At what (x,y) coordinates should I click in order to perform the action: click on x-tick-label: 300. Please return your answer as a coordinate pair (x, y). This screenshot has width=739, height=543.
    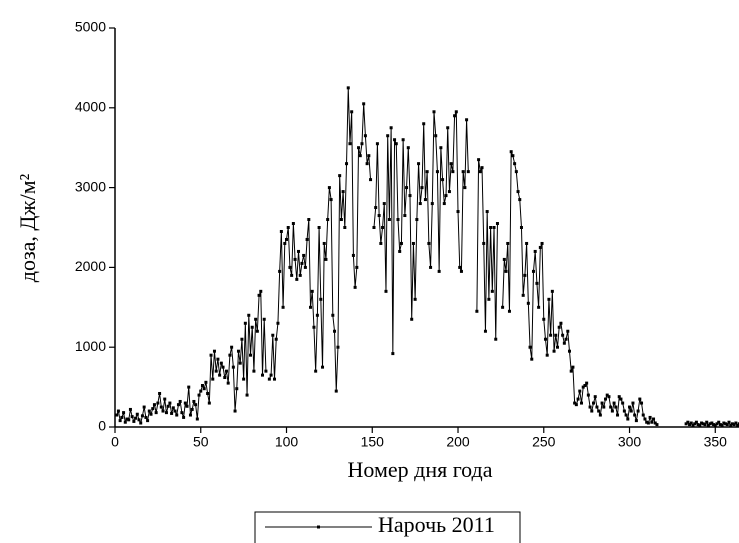
    Looking at the image, I should click on (630, 442).